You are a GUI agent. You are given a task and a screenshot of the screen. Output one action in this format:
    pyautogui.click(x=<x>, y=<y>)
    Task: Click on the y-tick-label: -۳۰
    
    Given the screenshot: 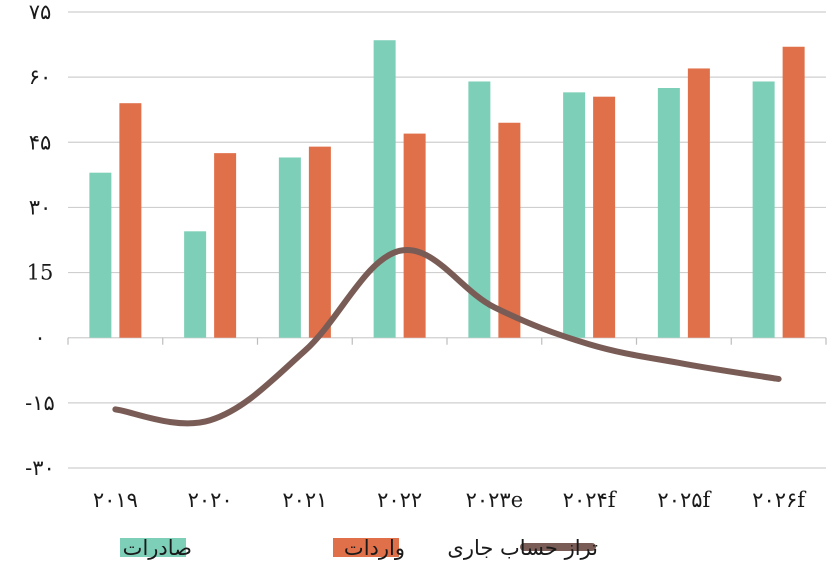 What is the action you would take?
    pyautogui.click(x=40, y=468)
    